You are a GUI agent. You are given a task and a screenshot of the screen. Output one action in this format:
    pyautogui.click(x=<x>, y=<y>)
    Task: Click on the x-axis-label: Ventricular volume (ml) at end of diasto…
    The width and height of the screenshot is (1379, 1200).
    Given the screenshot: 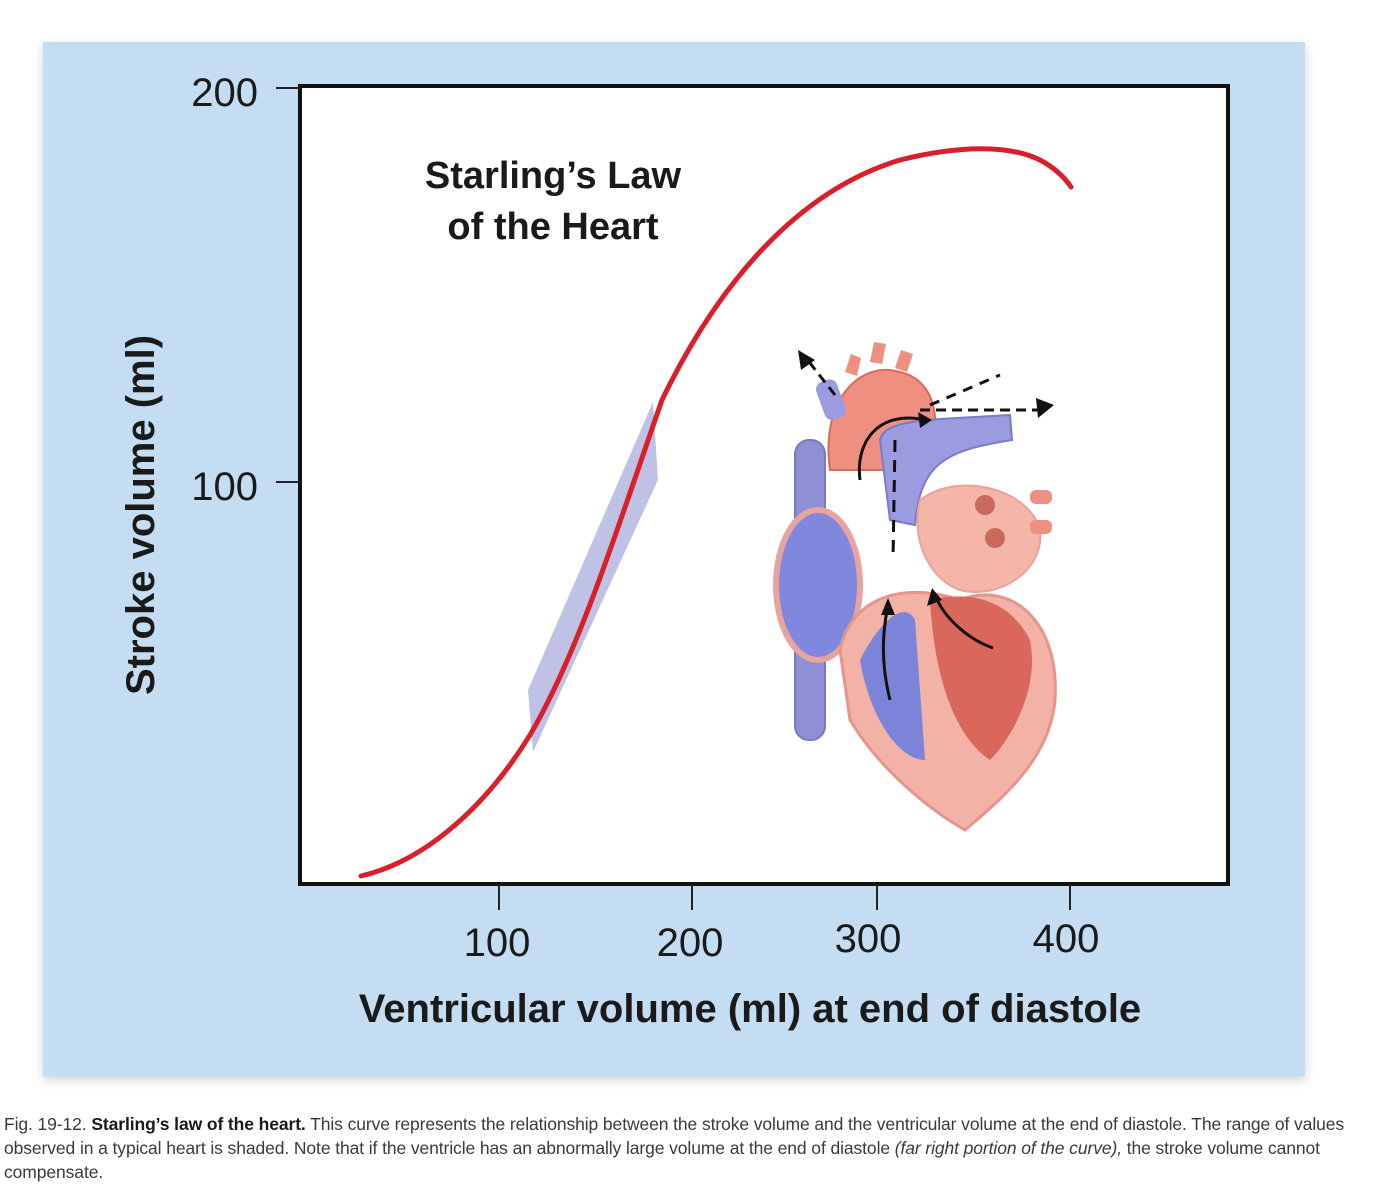 What is the action you would take?
    pyautogui.click(x=750, y=1009)
    